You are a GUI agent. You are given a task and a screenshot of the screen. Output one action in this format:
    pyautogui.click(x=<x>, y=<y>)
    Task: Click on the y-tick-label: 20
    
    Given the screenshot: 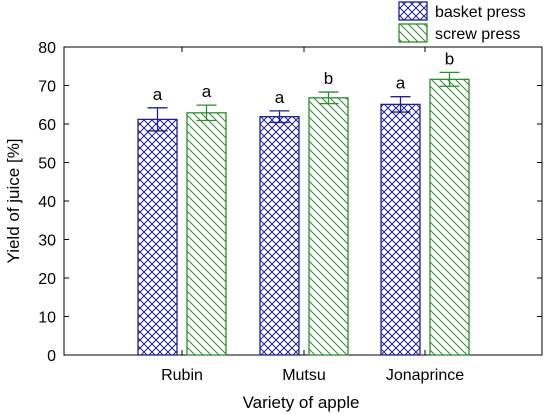 What is the action you would take?
    pyautogui.click(x=47, y=279)
    